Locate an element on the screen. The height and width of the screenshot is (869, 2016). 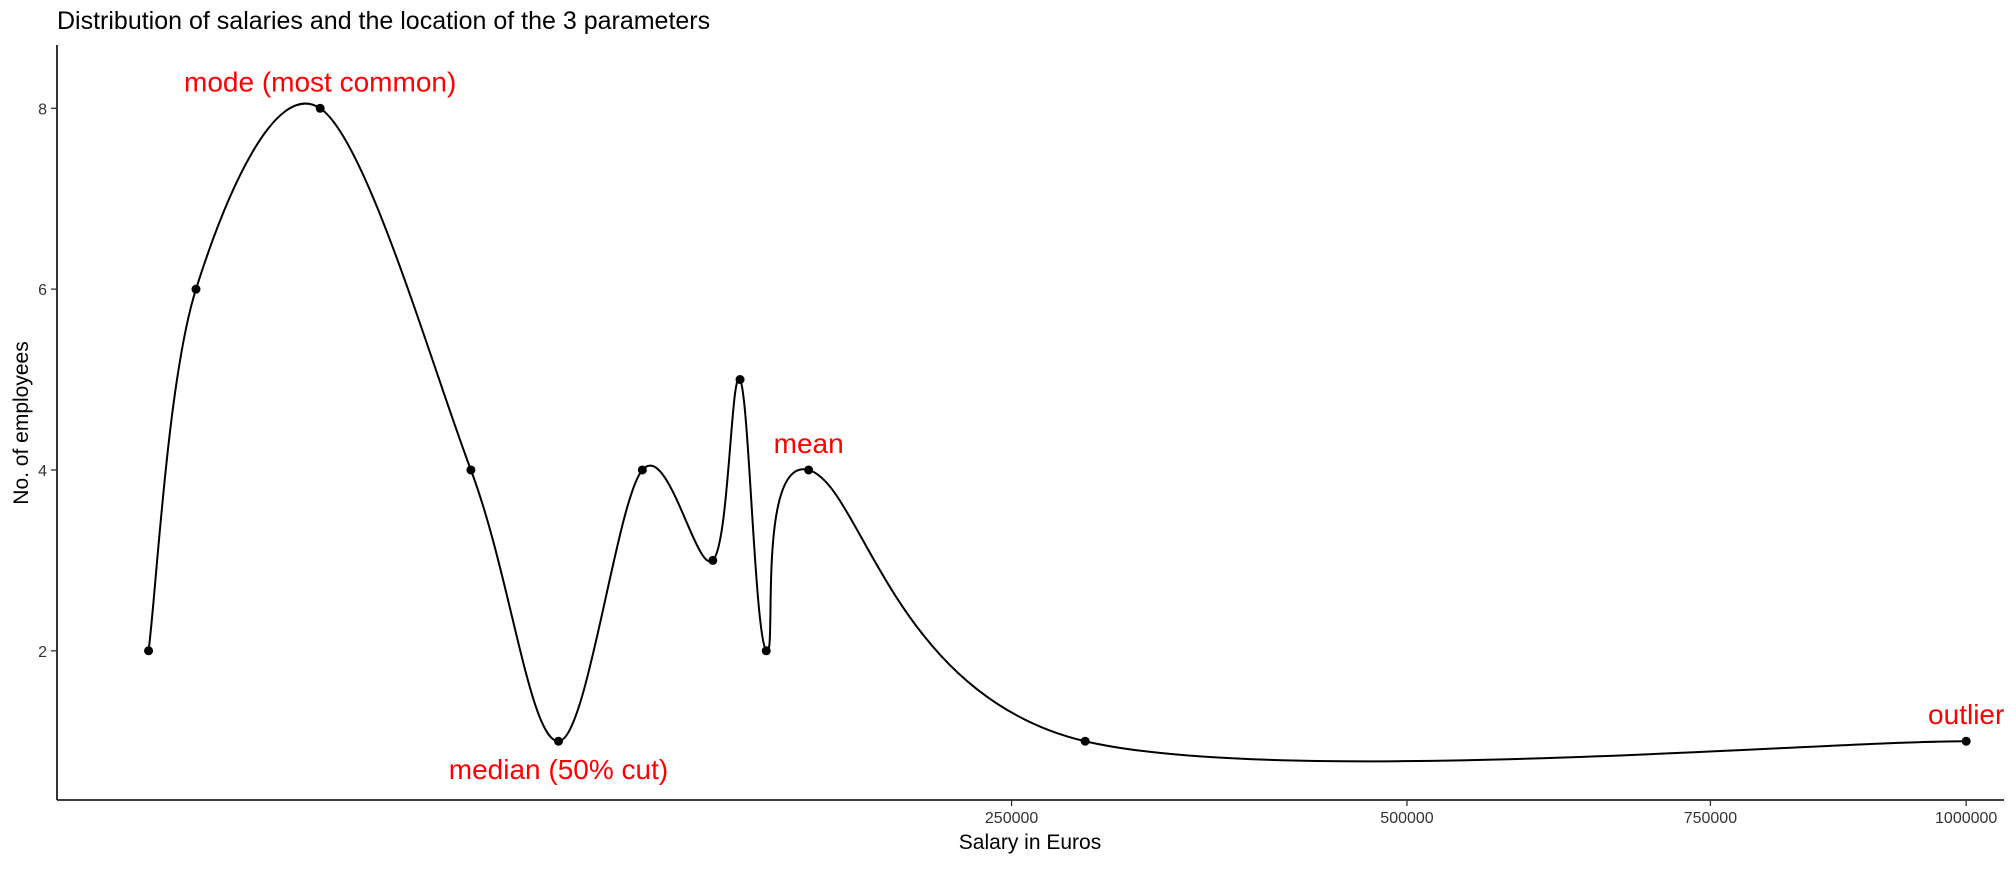
x-tick-label: 1000000 is located at coordinates (1966, 818).